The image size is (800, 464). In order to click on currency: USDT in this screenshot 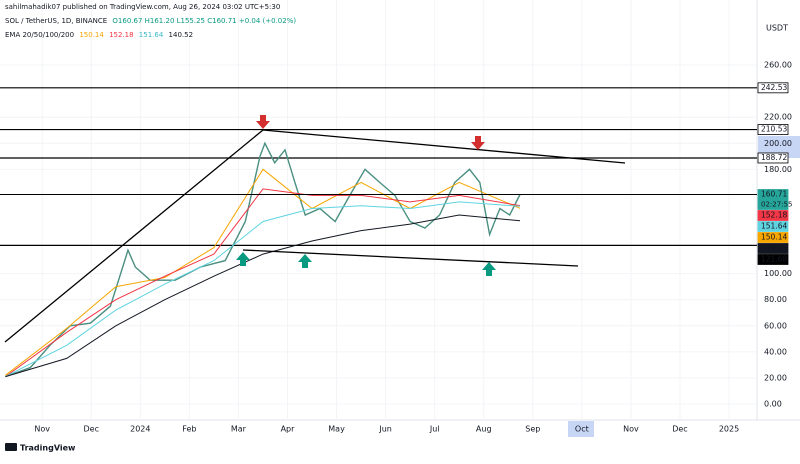, I will do `click(777, 28)`.